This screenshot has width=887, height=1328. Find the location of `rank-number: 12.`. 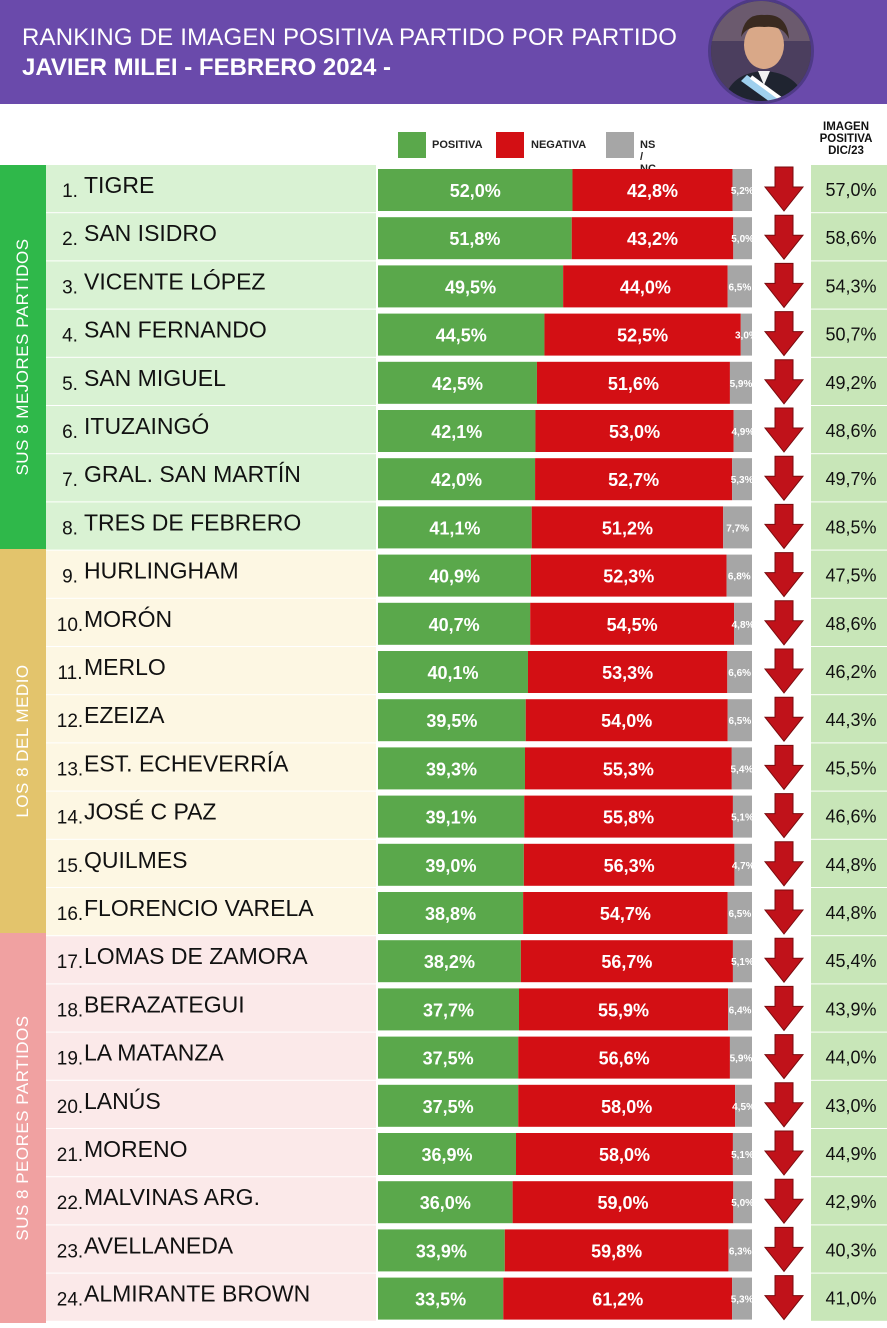

rank-number: 12. is located at coordinates (70, 721).